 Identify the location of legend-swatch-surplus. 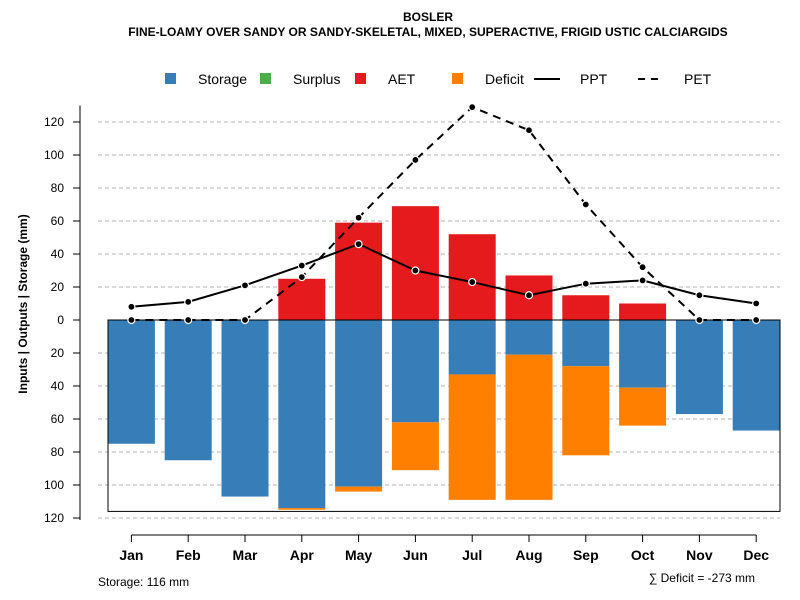
(265, 78).